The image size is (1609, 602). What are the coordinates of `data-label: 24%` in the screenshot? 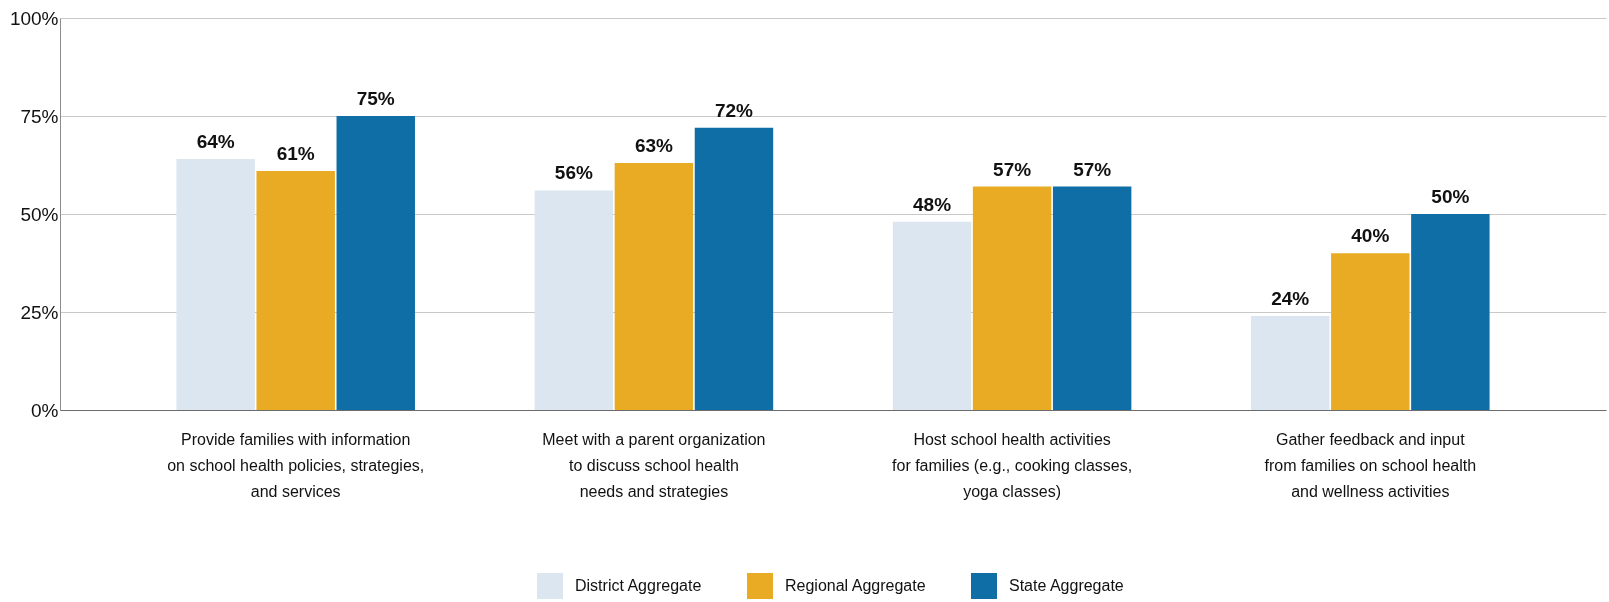 It's located at (1290, 298).